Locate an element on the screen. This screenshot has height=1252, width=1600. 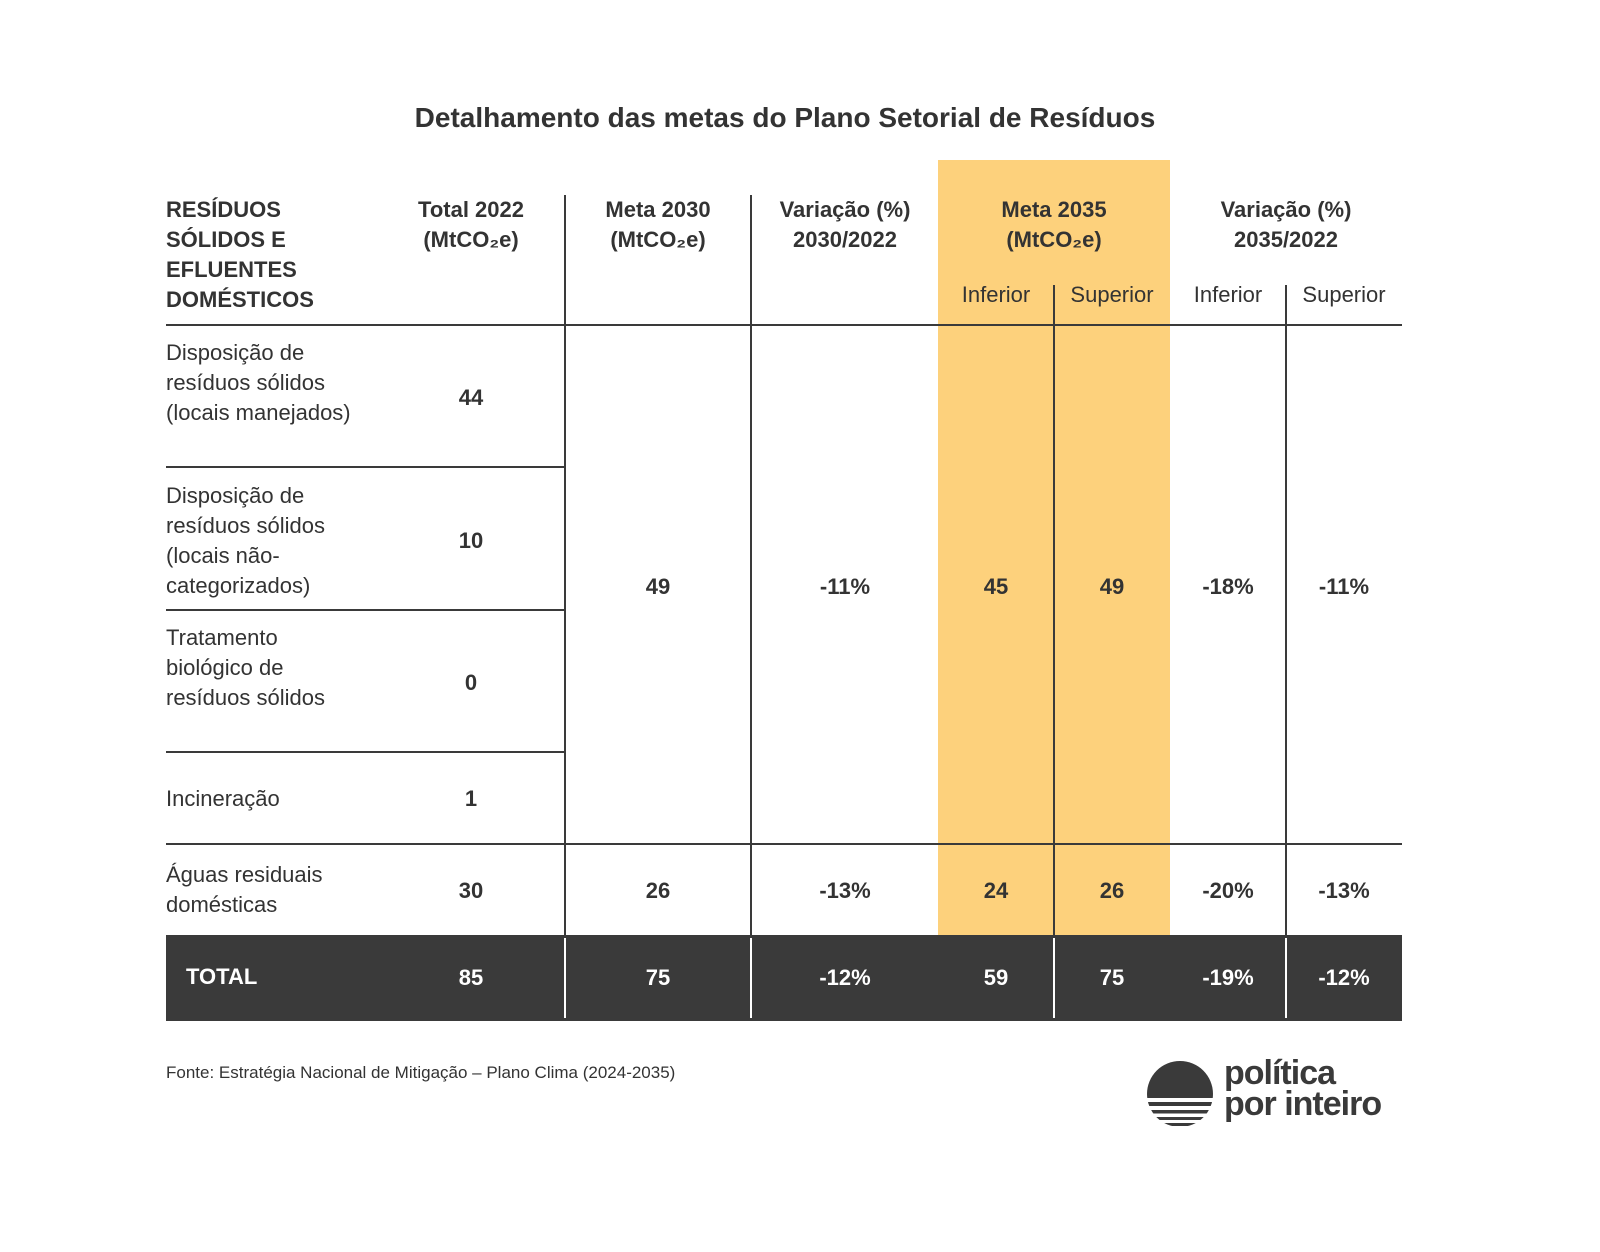
header-line: Total 2022 is located at coordinates (471, 209).